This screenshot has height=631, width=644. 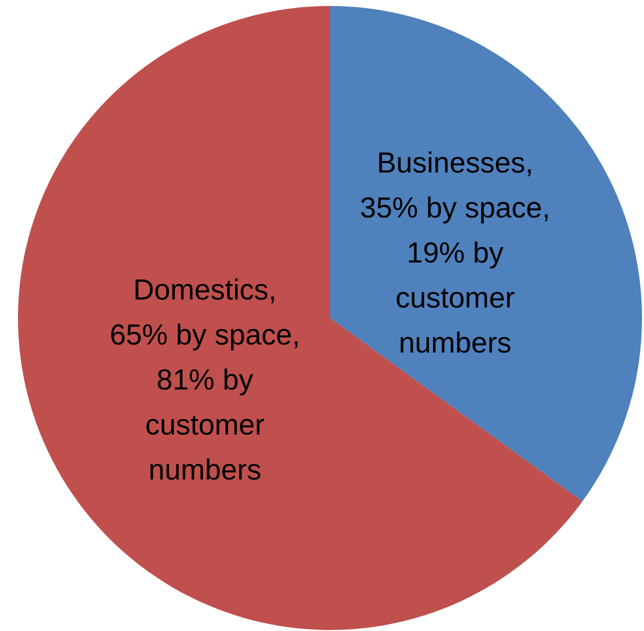 I want to click on slice-label: Domestics, 65% by space, 81% by customer numbers, so click(x=205, y=380).